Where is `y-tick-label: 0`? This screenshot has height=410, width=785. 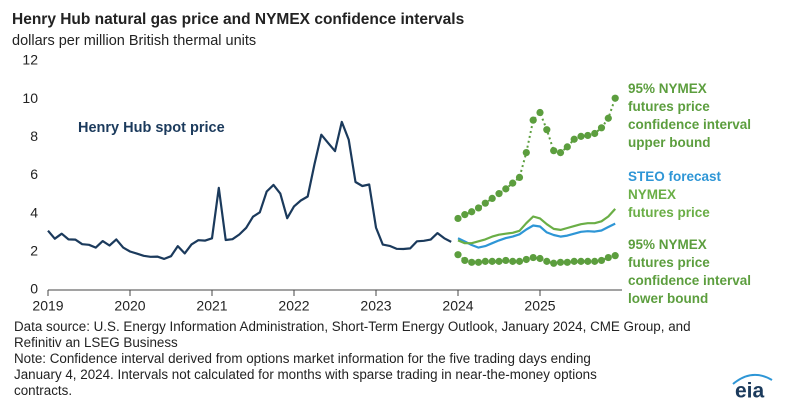
y-tick-label: 0 is located at coordinates (34, 289).